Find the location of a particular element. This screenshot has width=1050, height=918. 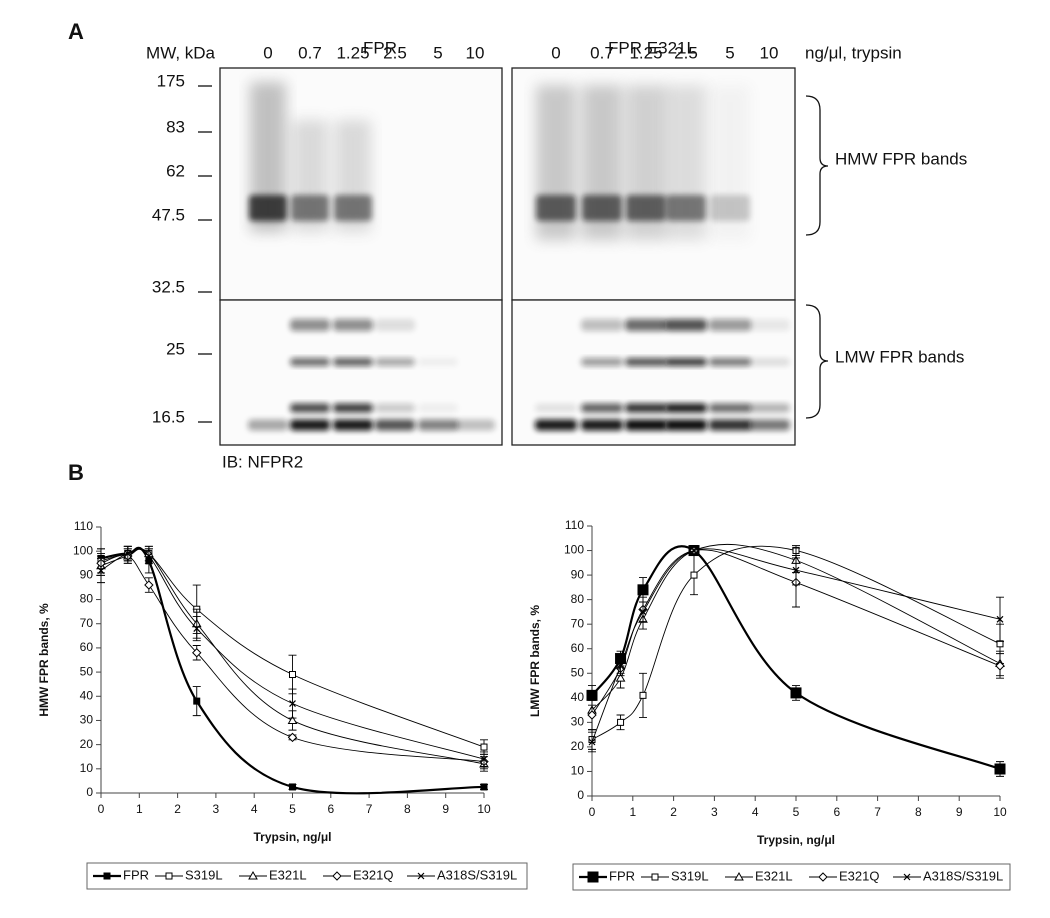

band-label: HMW FPR bands is located at coordinates (901, 158).